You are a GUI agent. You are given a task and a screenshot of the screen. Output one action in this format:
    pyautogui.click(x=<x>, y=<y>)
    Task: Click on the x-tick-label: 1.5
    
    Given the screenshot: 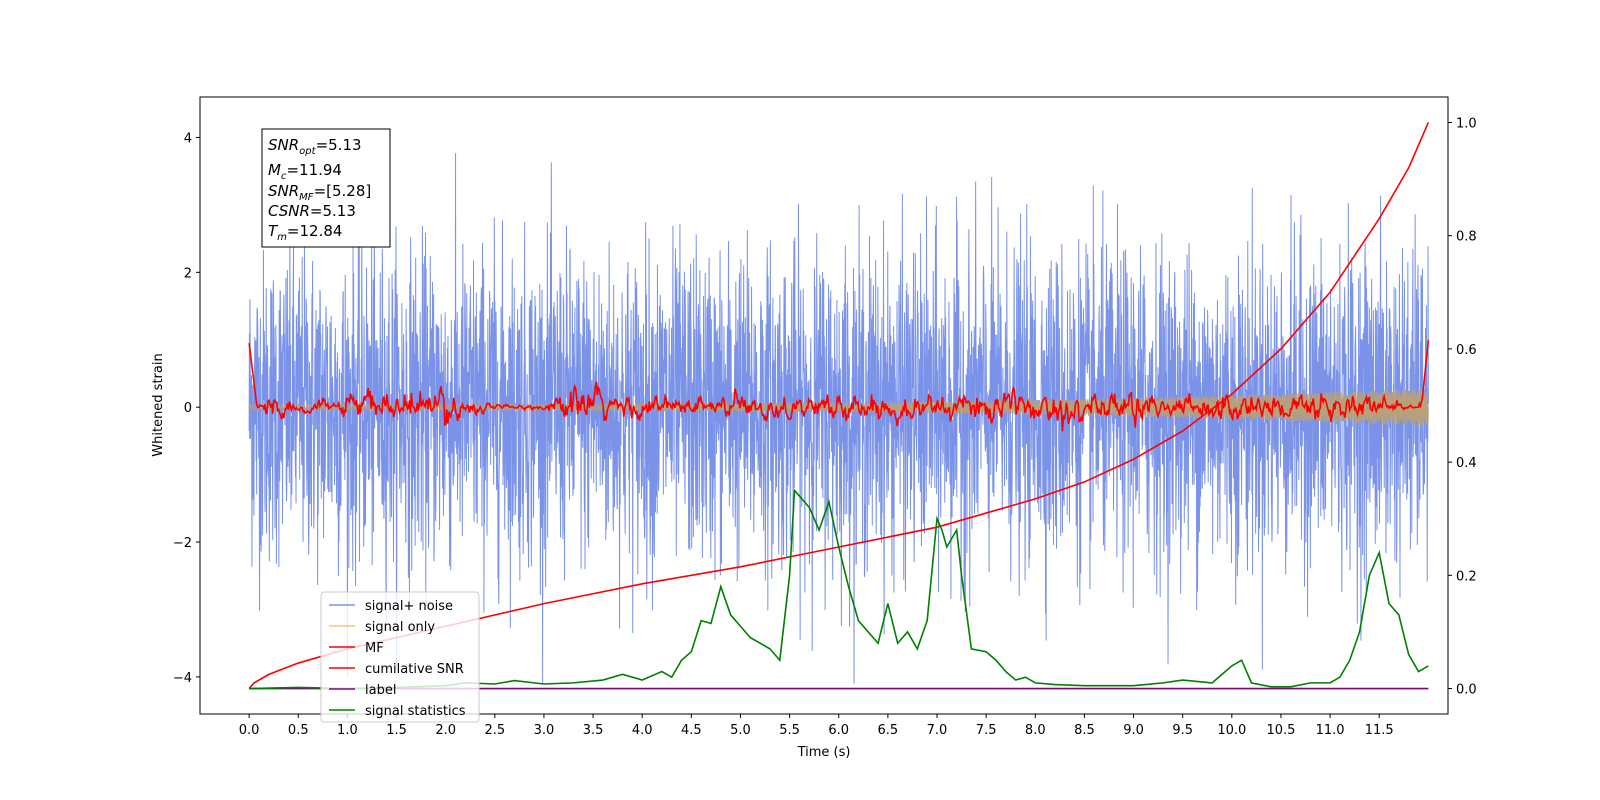 What is the action you would take?
    pyautogui.click(x=396, y=730)
    